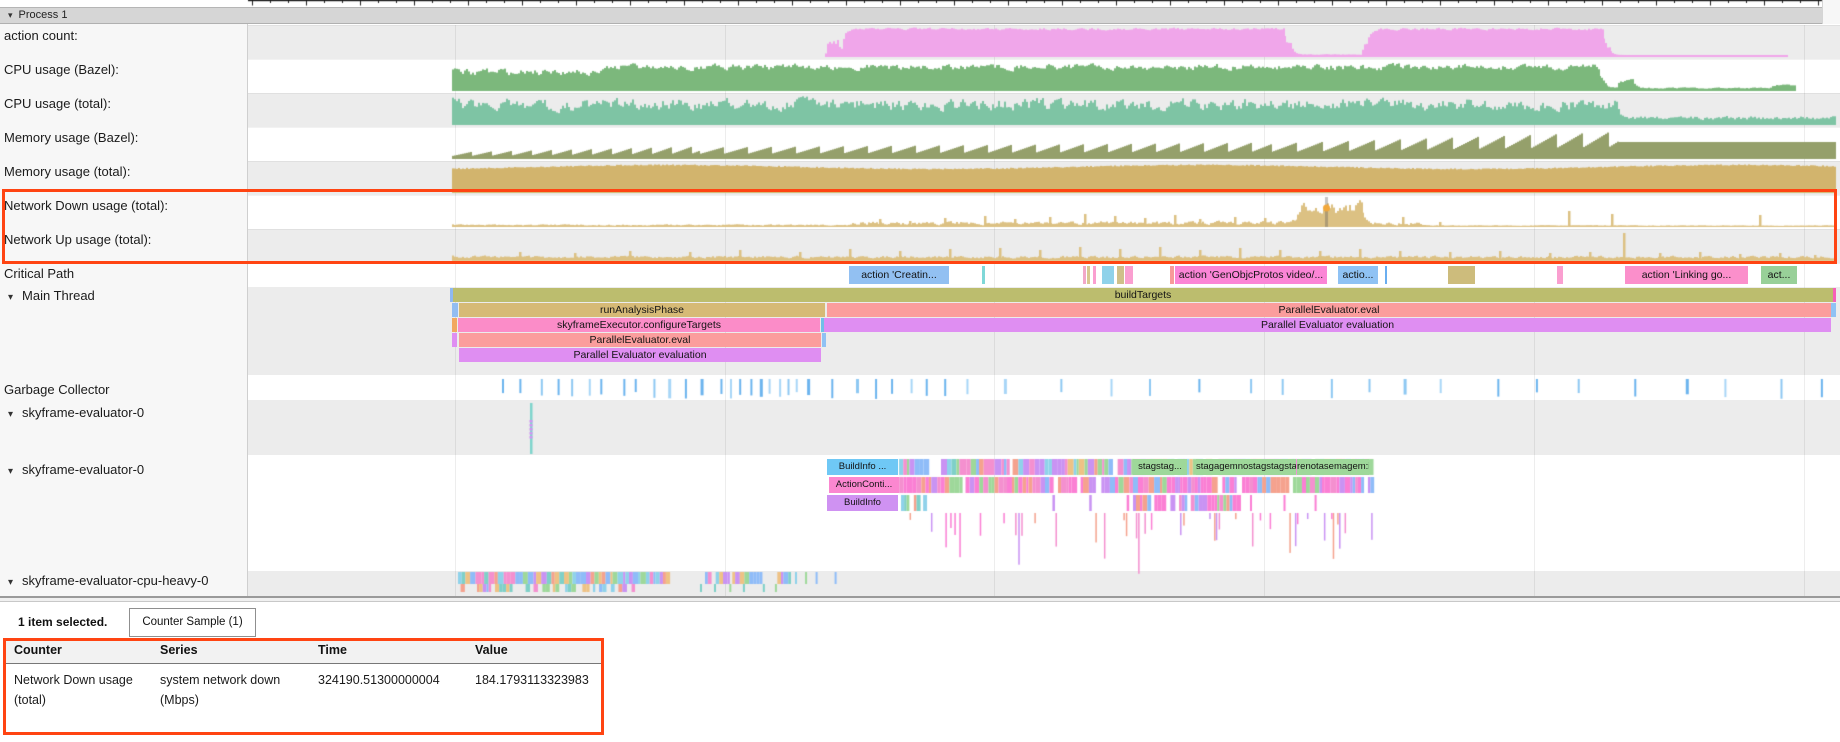 The height and width of the screenshot is (742, 1840). Describe the element at coordinates (179, 650) in the screenshot. I see `column-header-series: Series` at that location.